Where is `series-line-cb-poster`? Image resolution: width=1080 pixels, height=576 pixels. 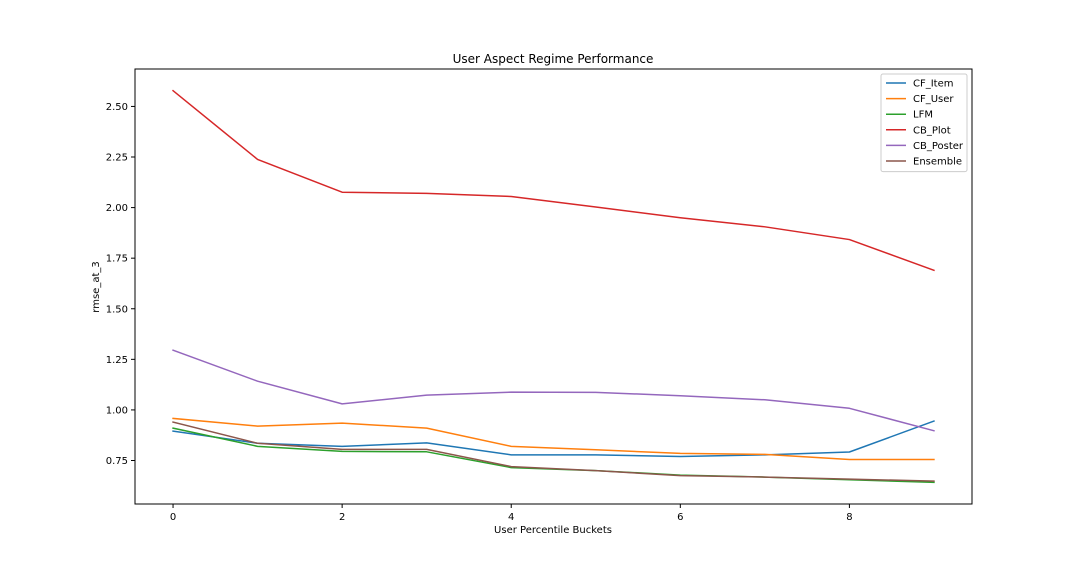 series-line-cb-poster is located at coordinates (553, 390).